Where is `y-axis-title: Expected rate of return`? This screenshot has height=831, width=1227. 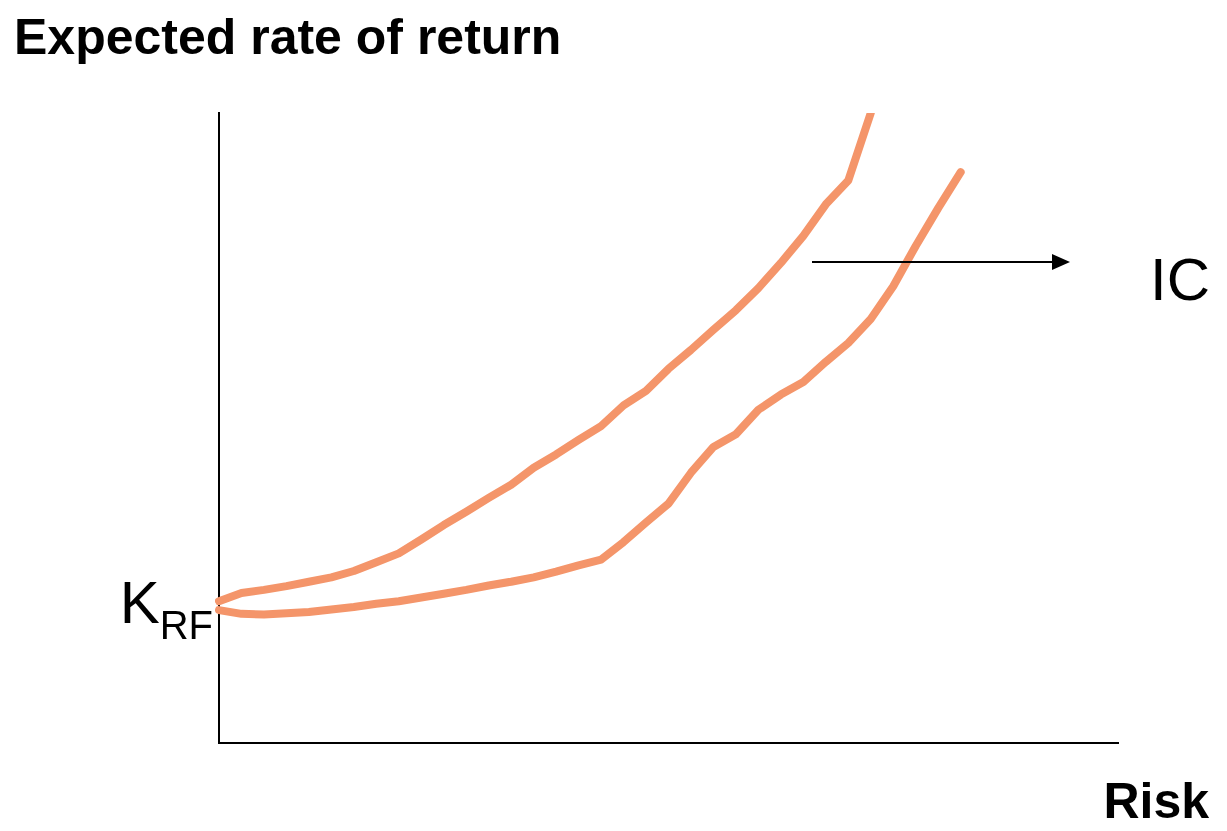 y-axis-title: Expected rate of return is located at coordinates (288, 37).